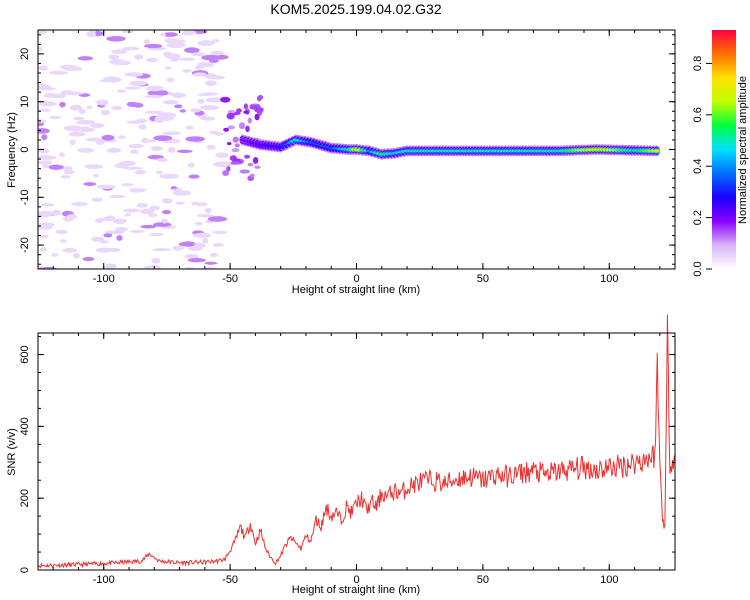  I want to click on y-tick-label: 600, so click(25, 354).